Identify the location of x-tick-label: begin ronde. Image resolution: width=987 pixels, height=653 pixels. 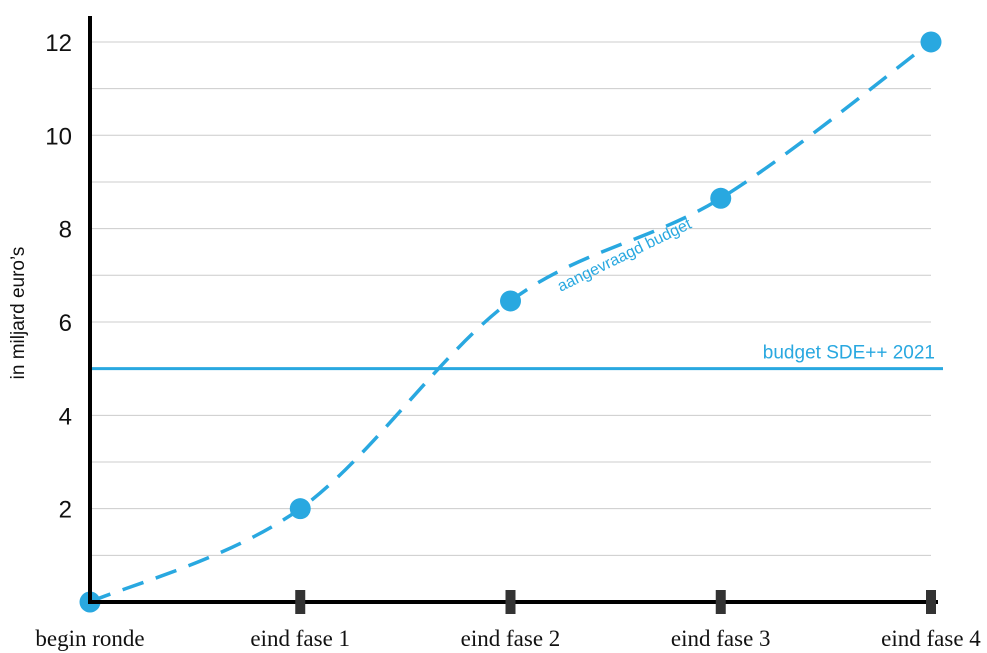
(89, 638).